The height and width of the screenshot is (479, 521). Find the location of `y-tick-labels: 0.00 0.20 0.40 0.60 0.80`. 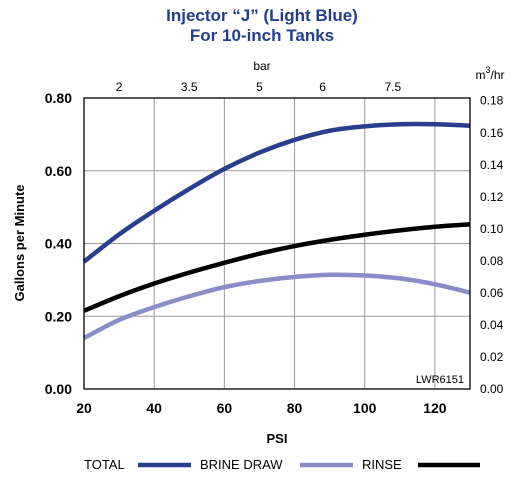

y-tick-labels: 0.00 0.20 0.40 0.60 0.80 is located at coordinates (58, 243).